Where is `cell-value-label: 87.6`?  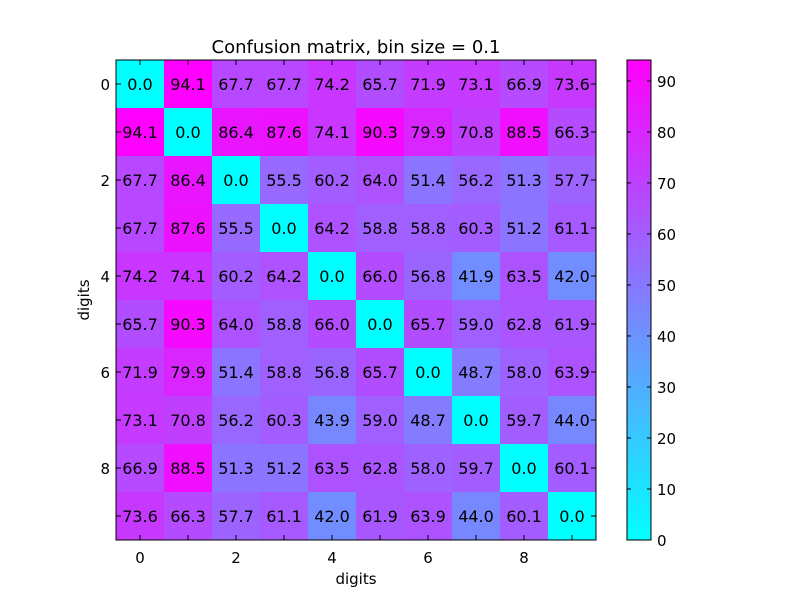 cell-value-label: 87.6 is located at coordinates (188, 228).